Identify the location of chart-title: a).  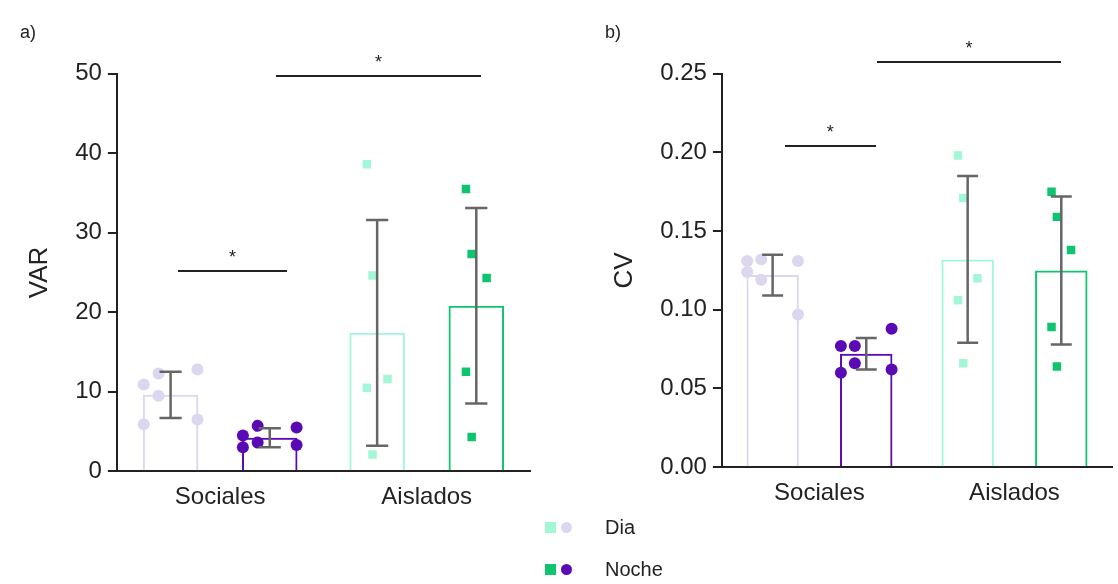
(28, 31).